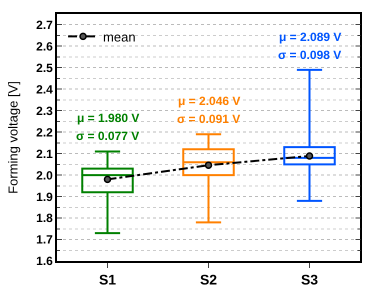  Describe the element at coordinates (309, 280) in the screenshot. I see `x-tick-label: S3` at that location.